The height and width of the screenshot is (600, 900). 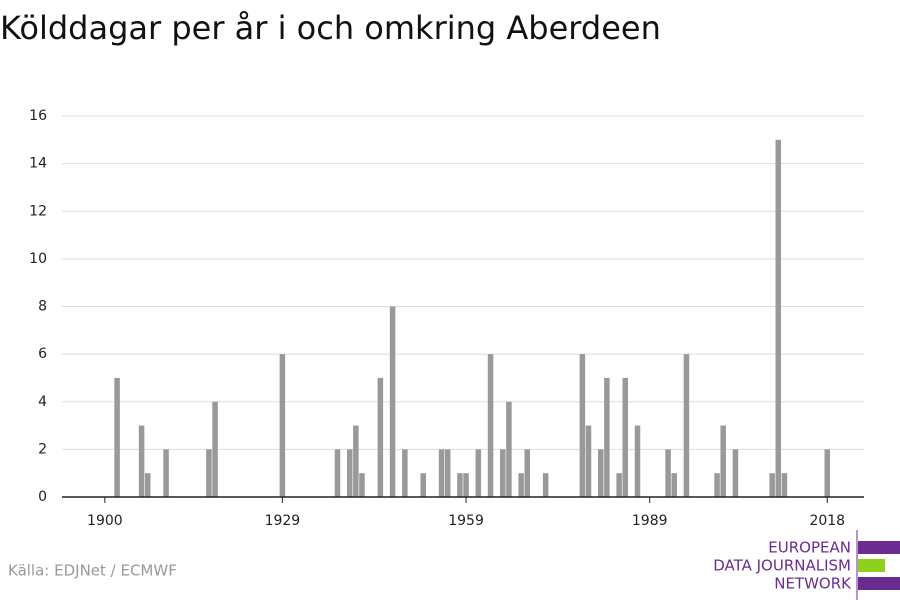 I want to click on x-tick-label: 2018, so click(x=827, y=521).